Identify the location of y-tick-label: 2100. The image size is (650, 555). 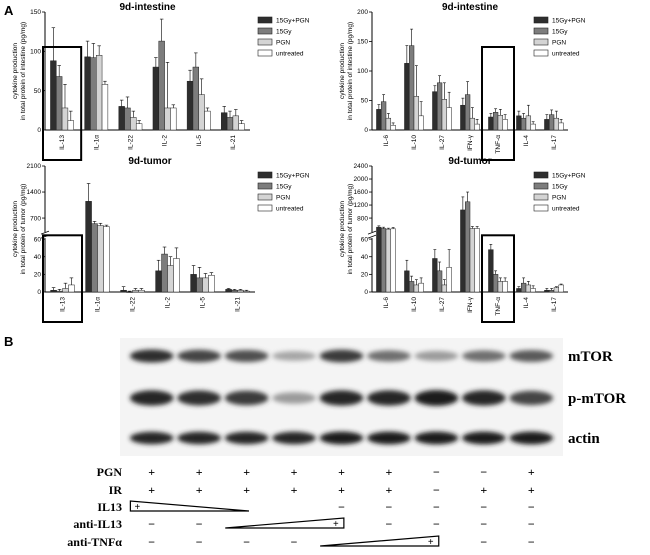
(34, 166).